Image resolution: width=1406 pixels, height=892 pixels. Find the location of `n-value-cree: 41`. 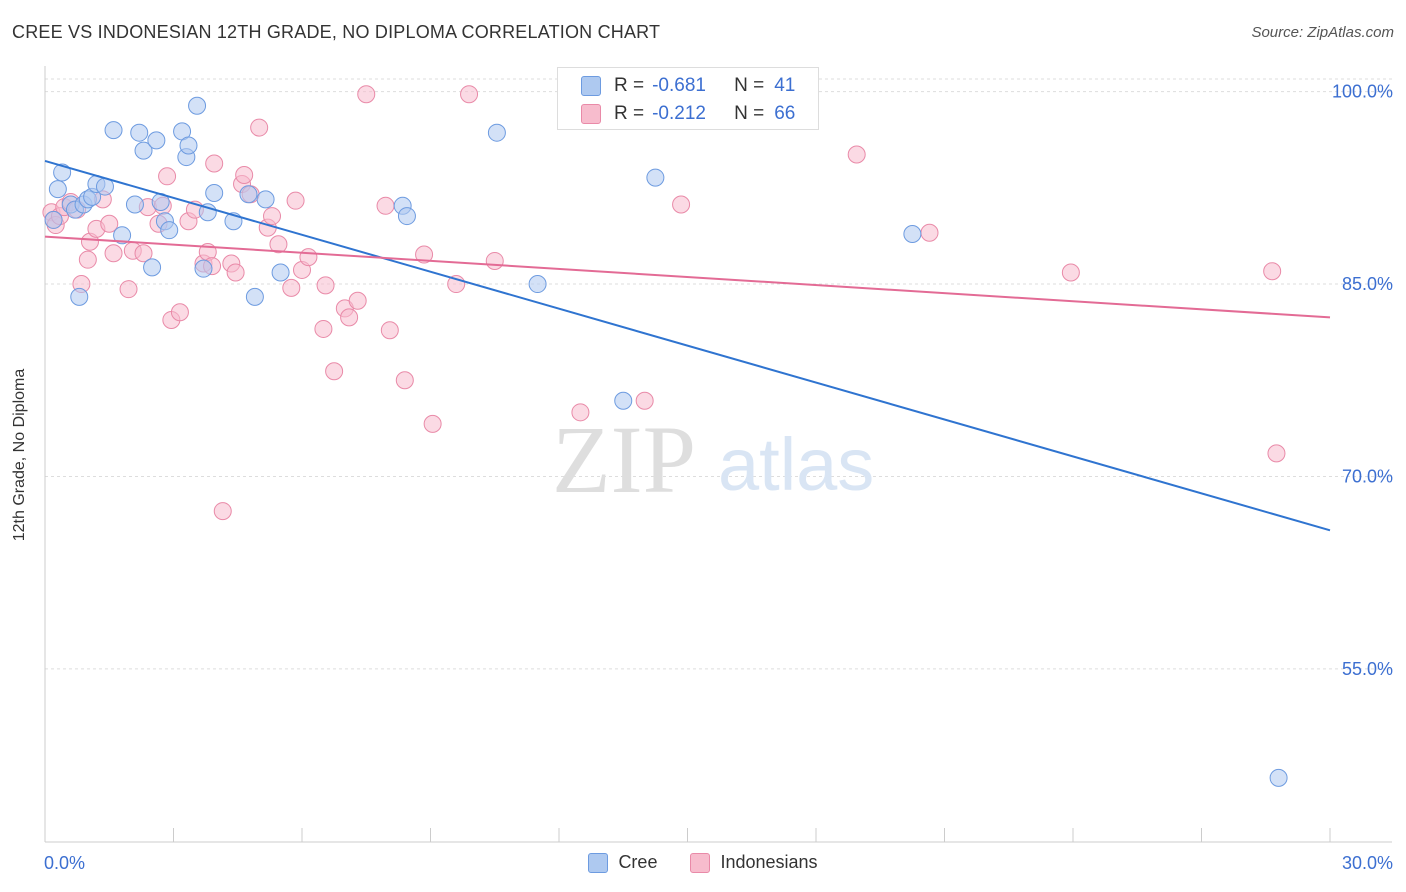

n-value-cree: 41 is located at coordinates (785, 85).